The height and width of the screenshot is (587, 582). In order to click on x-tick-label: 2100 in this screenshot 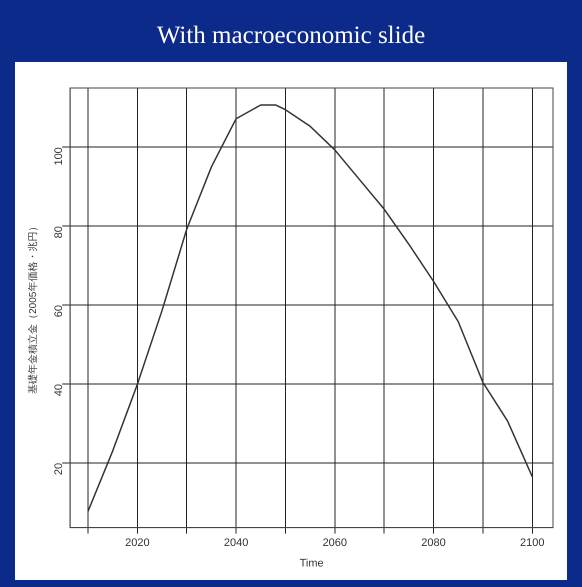, I will do `click(532, 543)`.